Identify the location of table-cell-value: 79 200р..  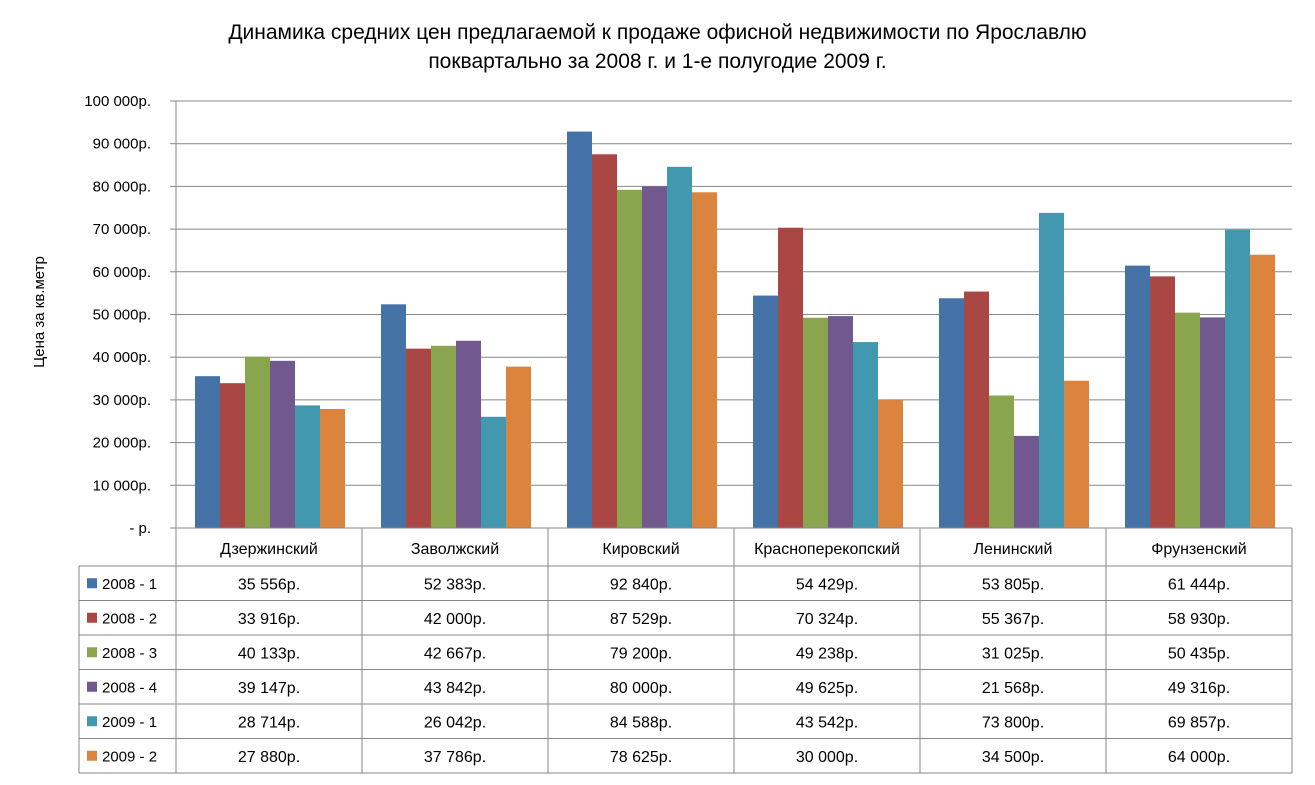
(641, 653).